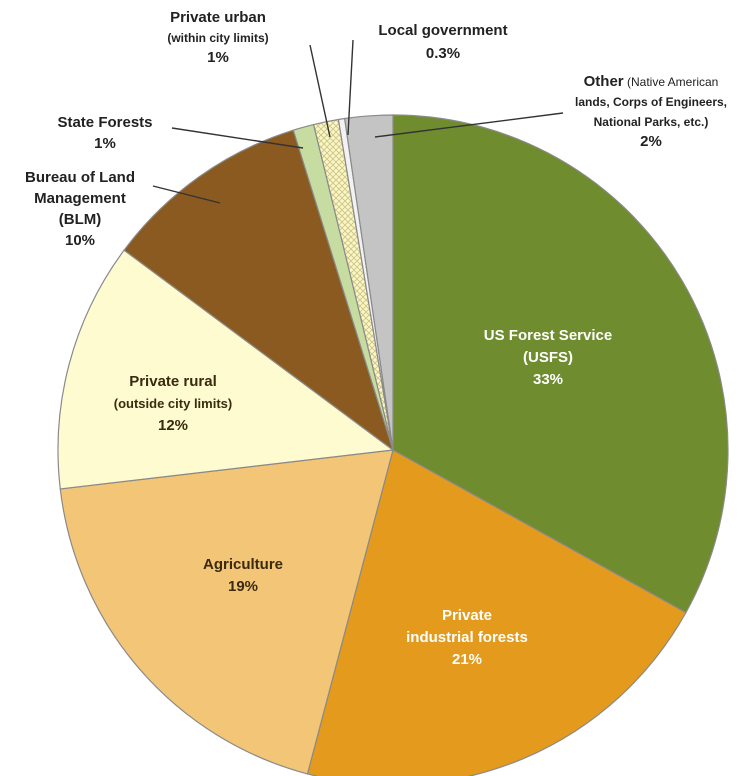 The height and width of the screenshot is (776, 744). What do you see at coordinates (442, 30) in the screenshot?
I see `label-line: Local government` at bounding box center [442, 30].